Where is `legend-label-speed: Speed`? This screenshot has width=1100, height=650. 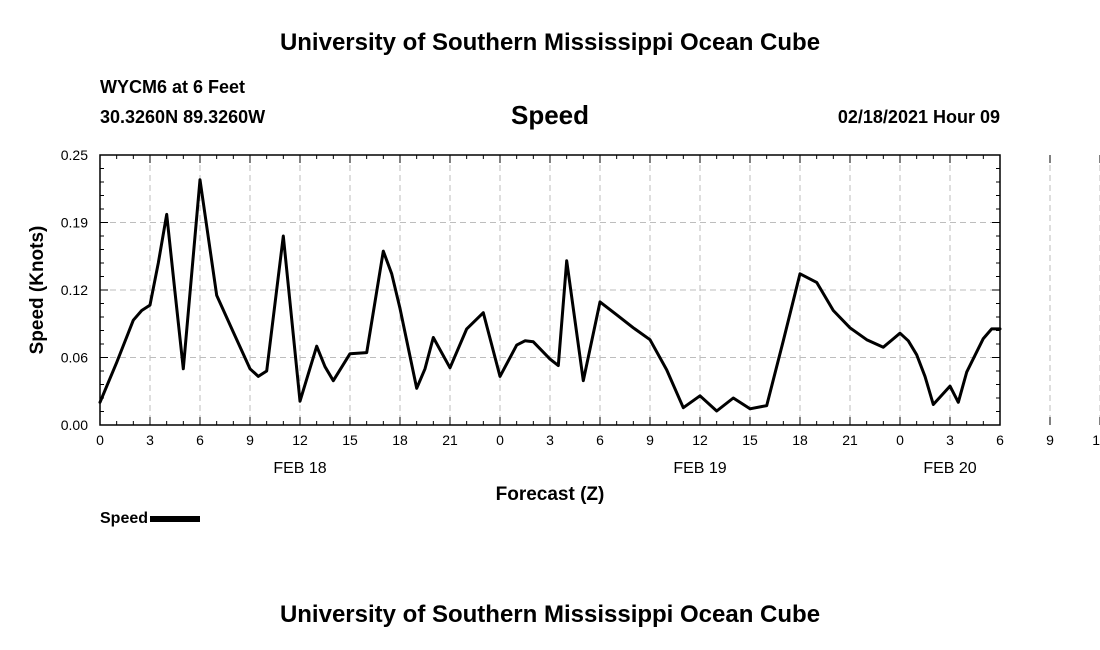 legend-label-speed: Speed is located at coordinates (124, 518).